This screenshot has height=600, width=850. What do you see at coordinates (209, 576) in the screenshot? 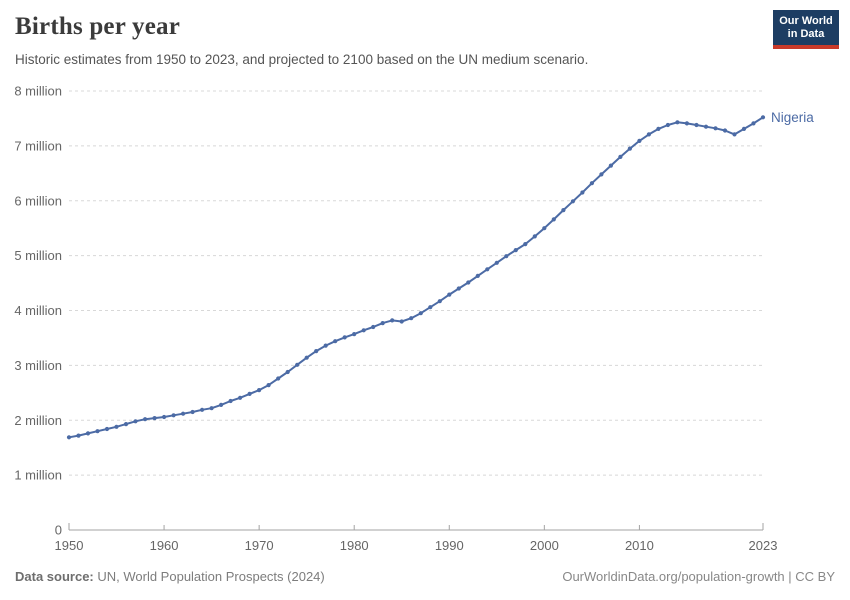
I see `data-source-text: UN, World Population Prospects (2024)` at bounding box center [209, 576].